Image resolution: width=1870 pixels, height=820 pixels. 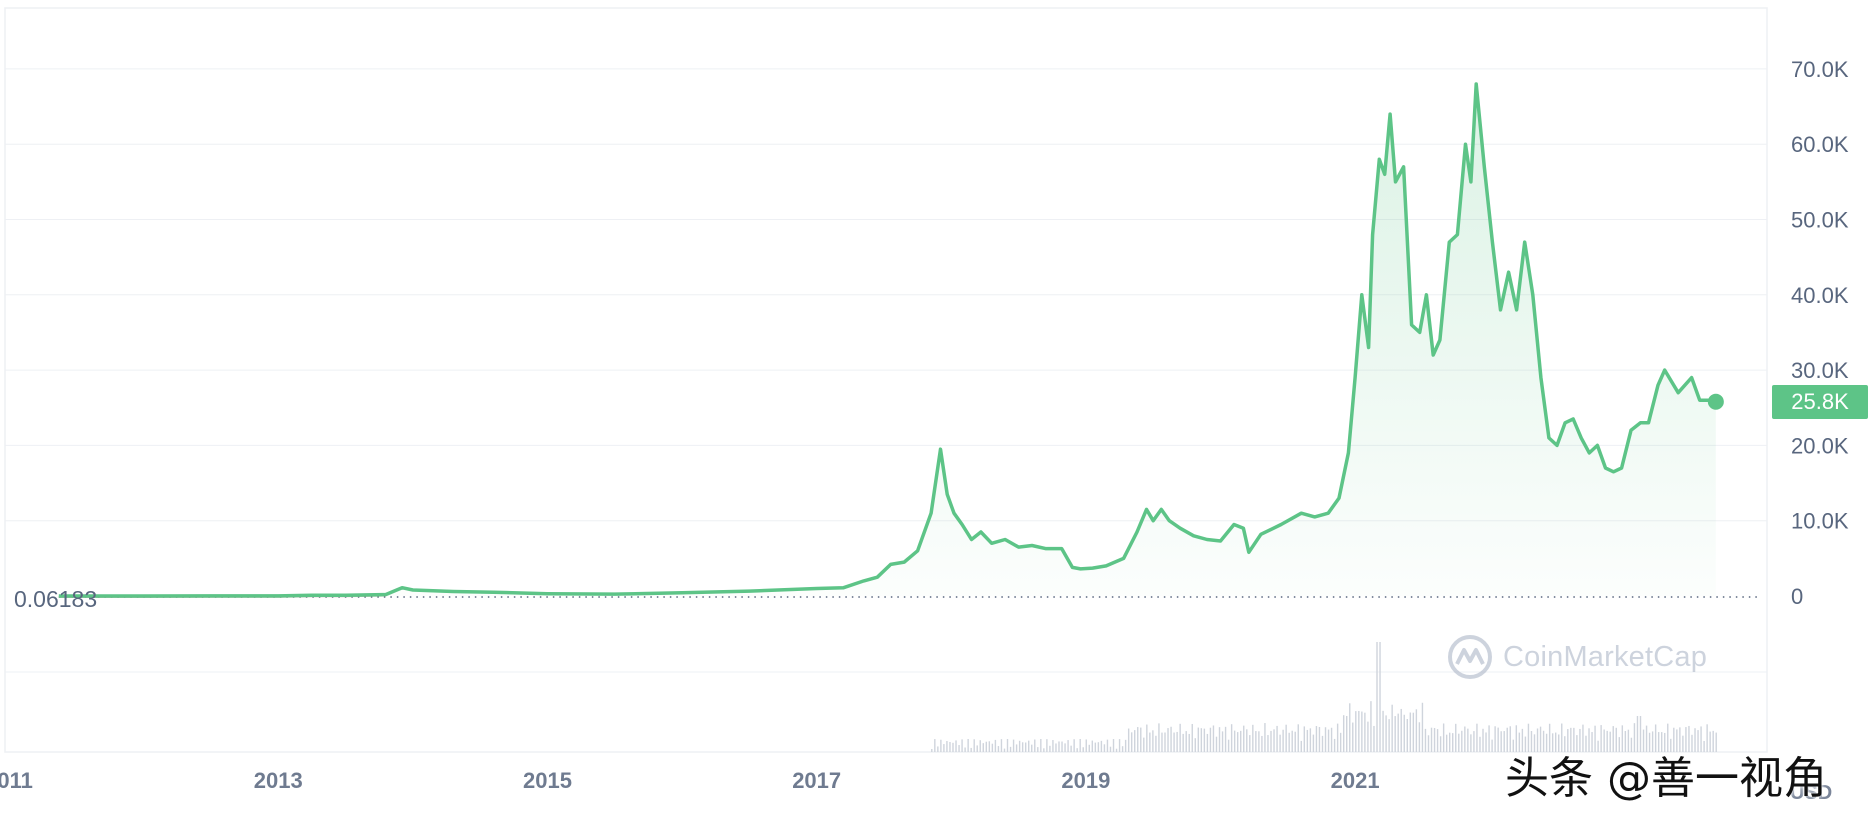 What do you see at coordinates (1820, 521) in the screenshot?
I see `y-tick-label: 10.0K` at bounding box center [1820, 521].